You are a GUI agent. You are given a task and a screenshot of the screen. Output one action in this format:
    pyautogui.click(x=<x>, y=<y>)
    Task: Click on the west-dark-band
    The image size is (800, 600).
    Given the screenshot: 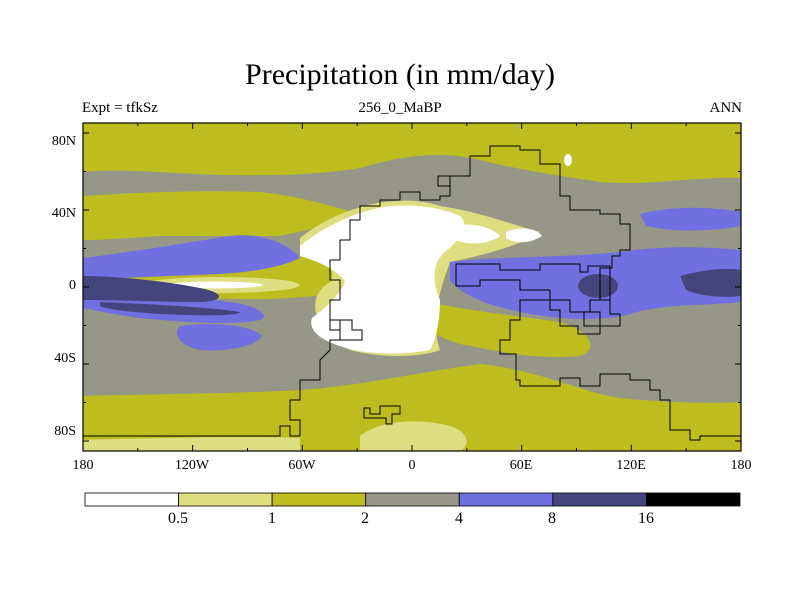 What is the action you would take?
    pyautogui.click(x=151, y=289)
    